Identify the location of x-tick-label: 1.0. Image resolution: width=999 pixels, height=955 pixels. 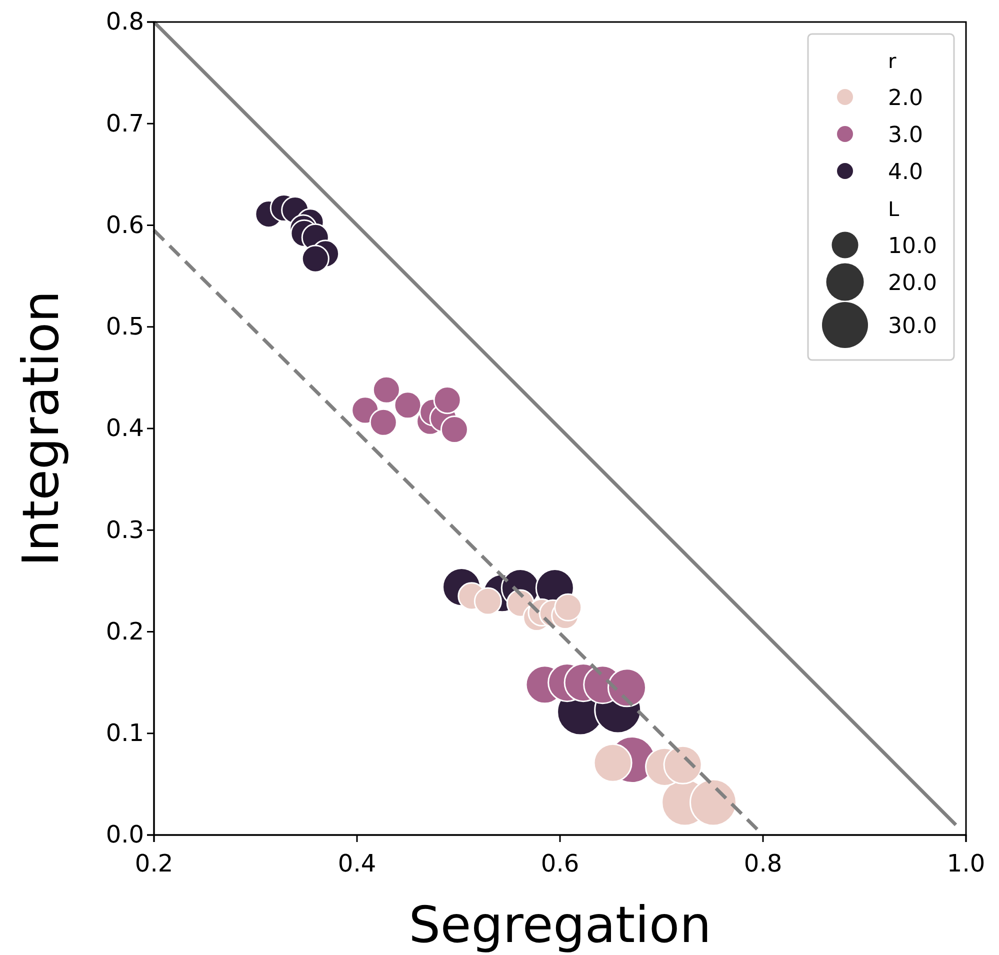
(966, 863).